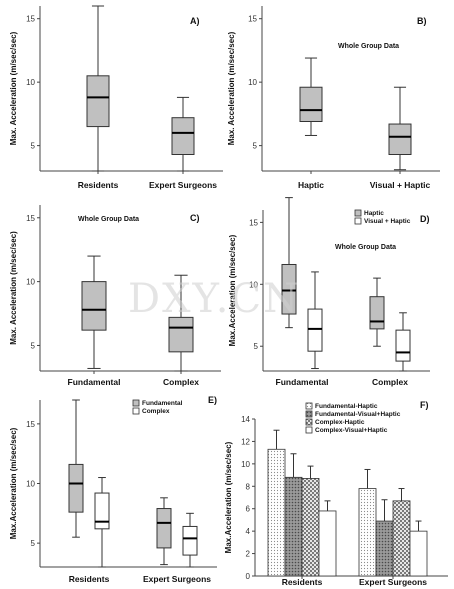  Describe the element at coordinates (195, 21) in the screenshot. I see `panel-label: A)` at that location.